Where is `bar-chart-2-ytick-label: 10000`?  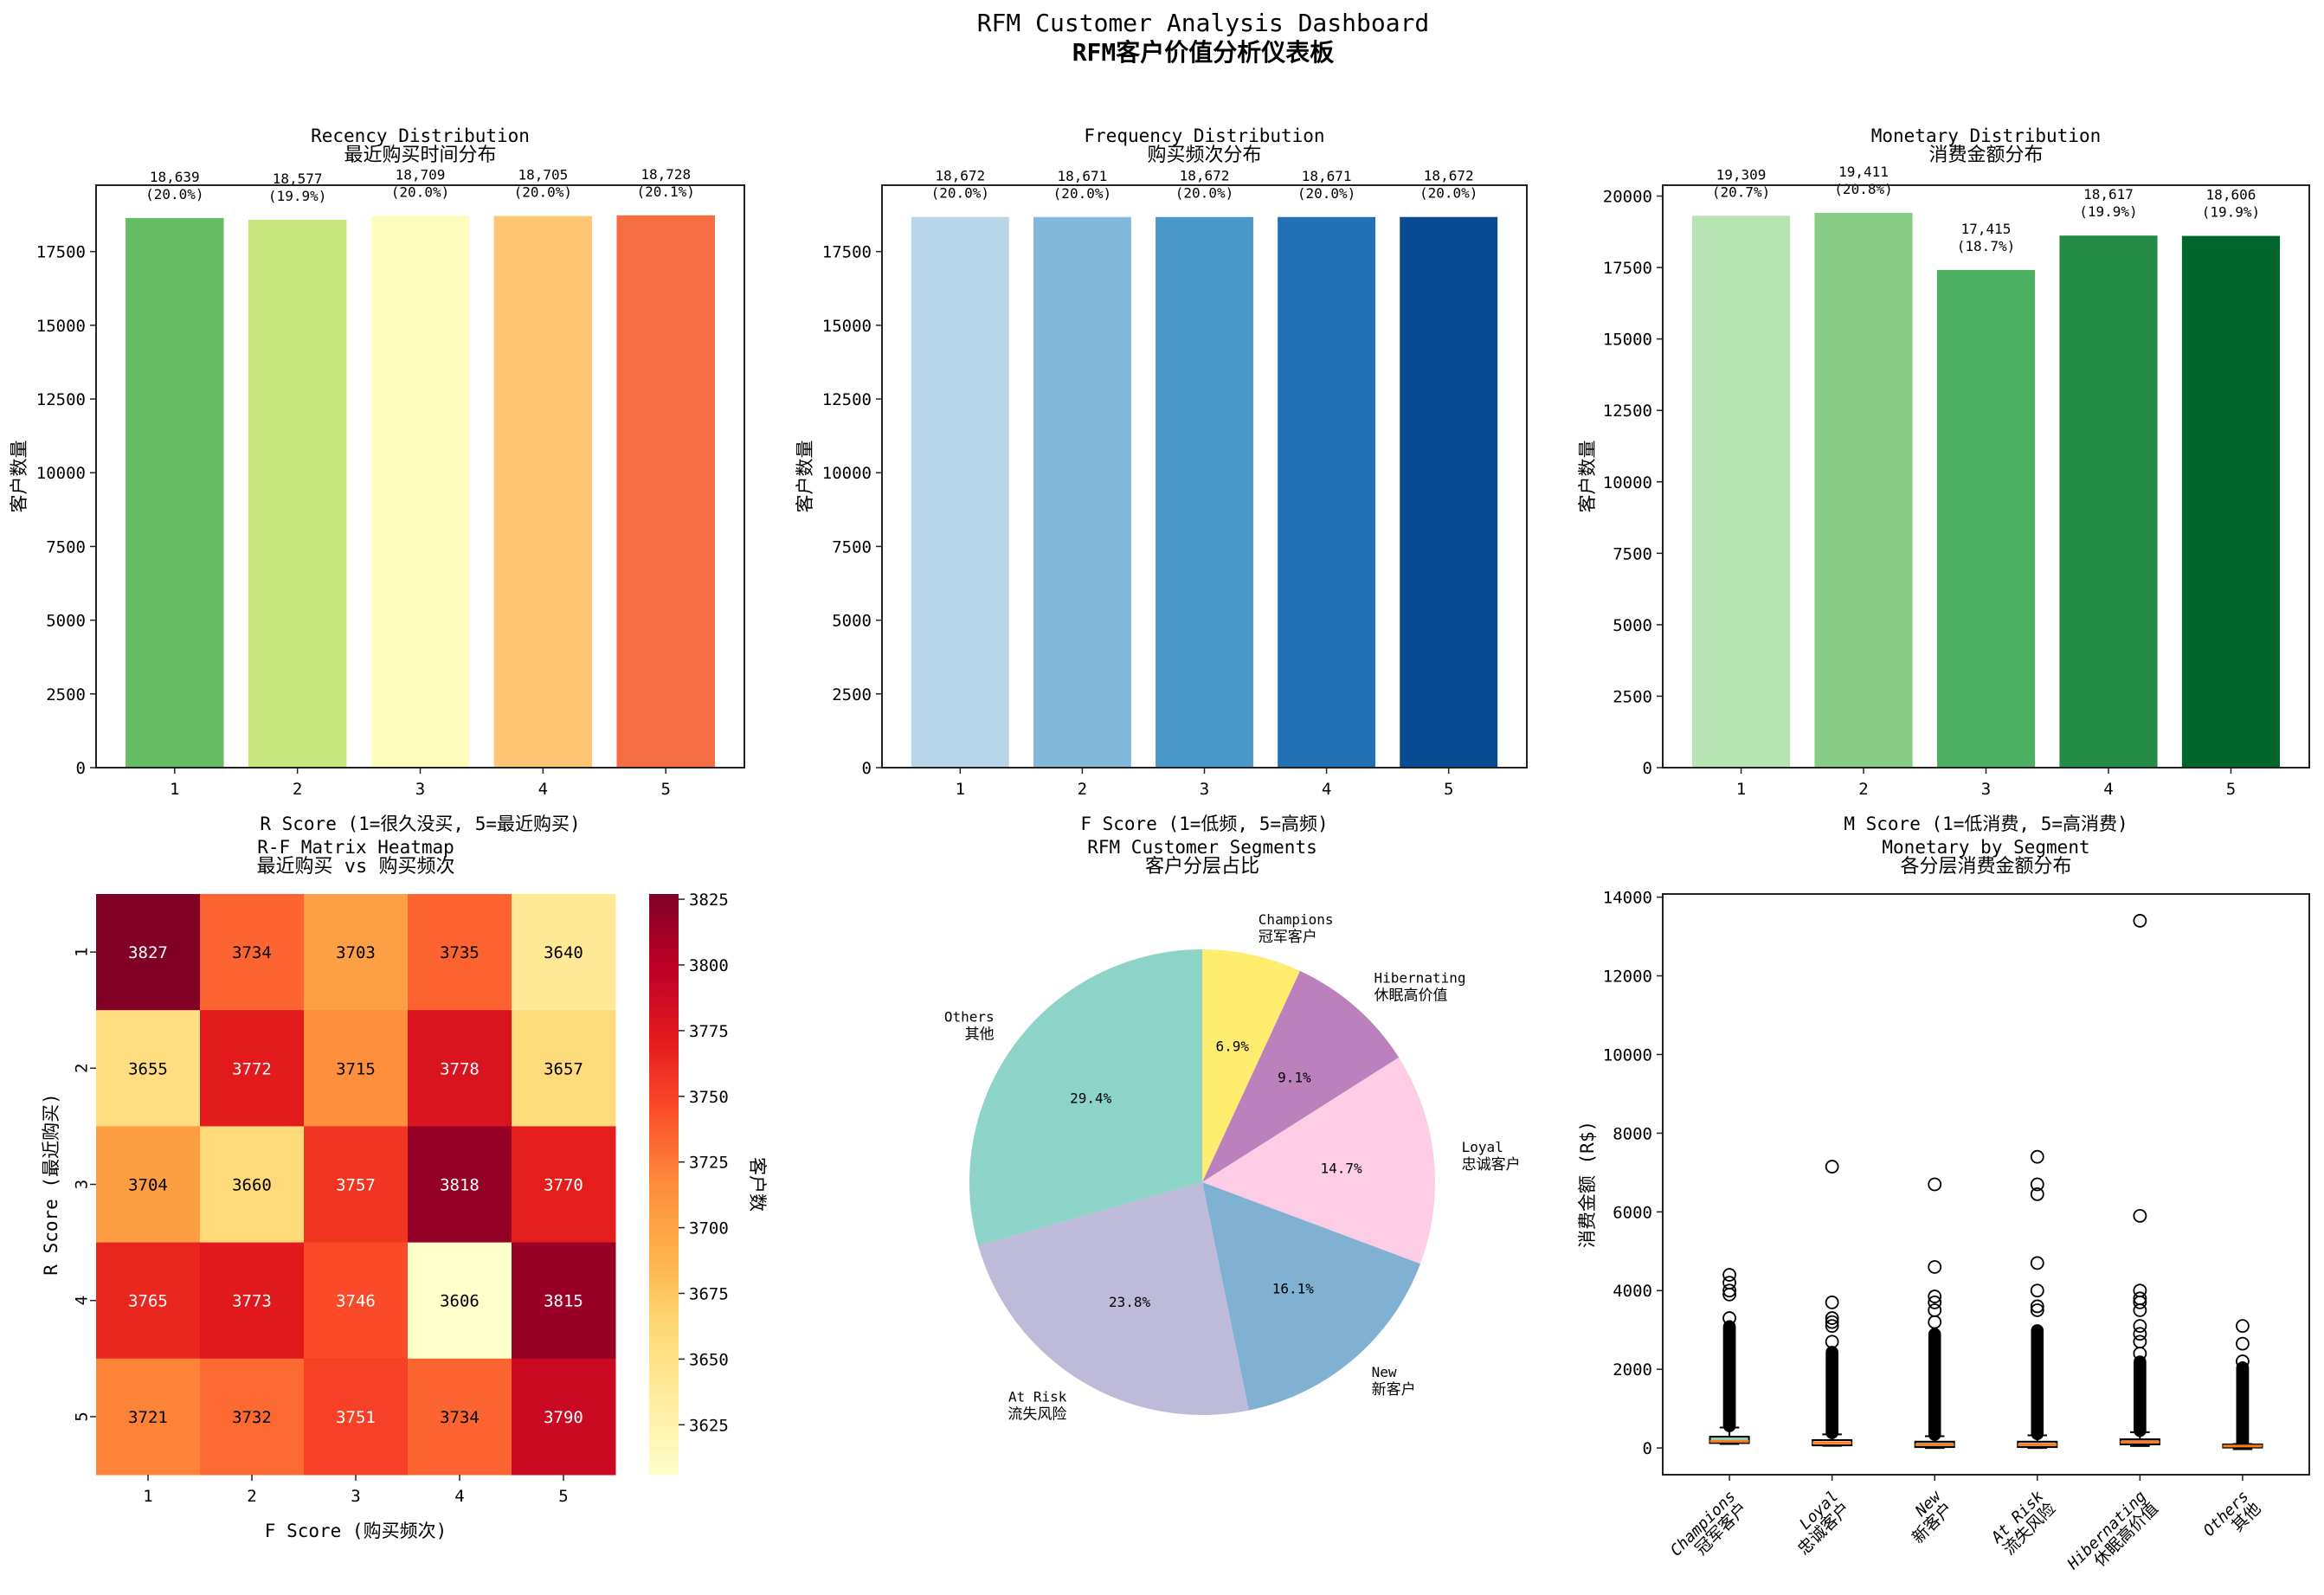 bar-chart-2-ytick-label: 10000 is located at coordinates (847, 473).